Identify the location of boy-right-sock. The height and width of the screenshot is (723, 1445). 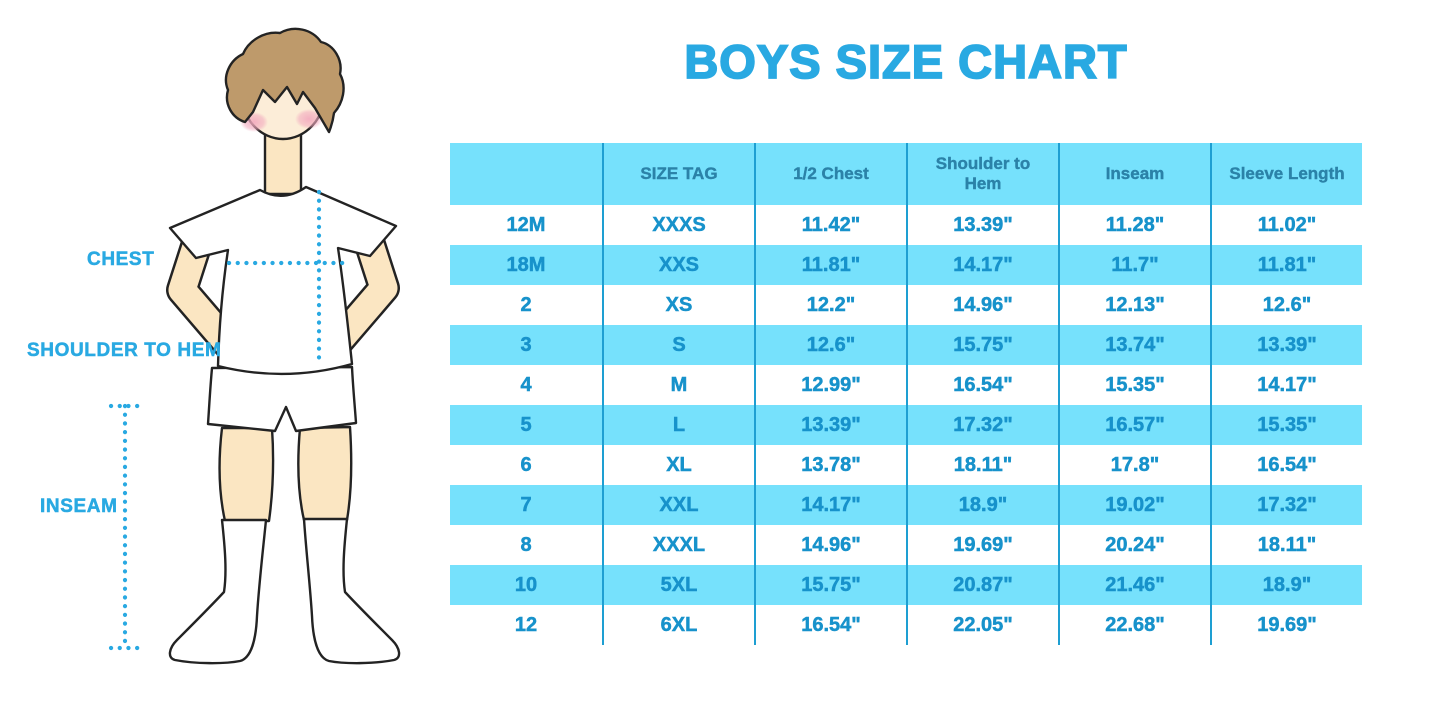
(351, 591).